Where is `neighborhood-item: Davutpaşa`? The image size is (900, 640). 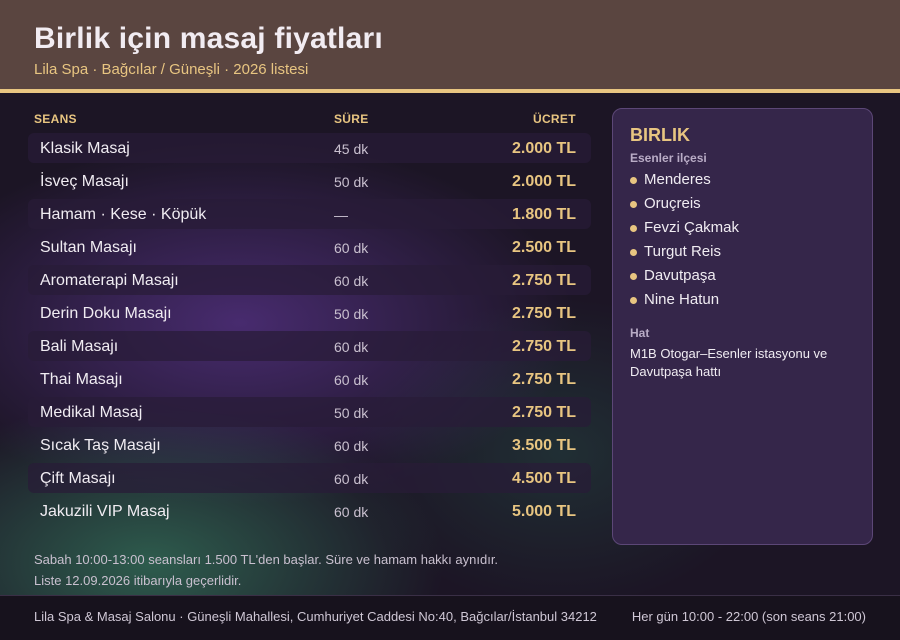 neighborhood-item: Davutpaşa is located at coordinates (684, 279).